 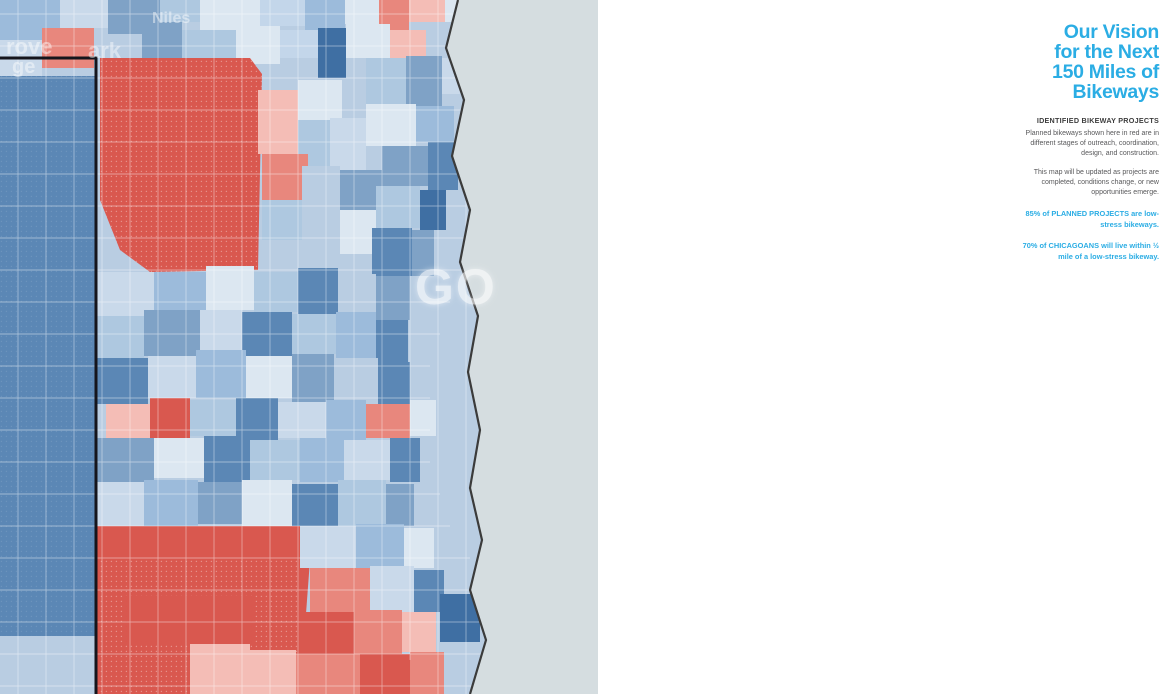 I want to click on vision-title-line-2: for the Next, so click(x=1106, y=52).